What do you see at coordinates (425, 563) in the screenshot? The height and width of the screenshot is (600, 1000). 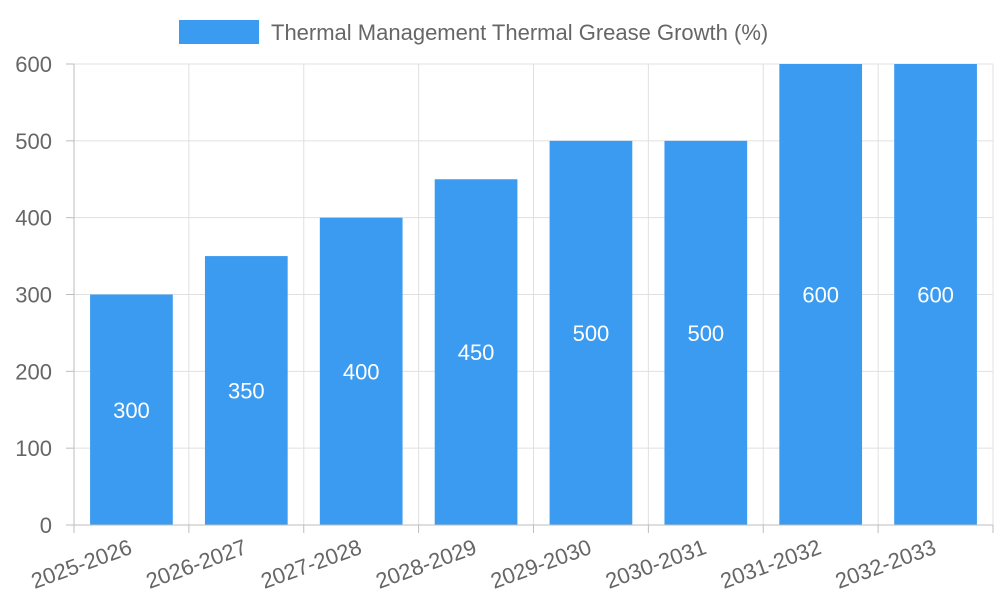 I see `x-tick-label: 2028-2029` at bounding box center [425, 563].